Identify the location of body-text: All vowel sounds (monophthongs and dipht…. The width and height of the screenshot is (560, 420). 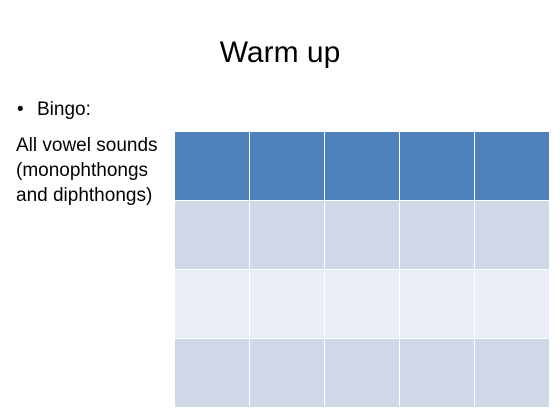
(96, 170).